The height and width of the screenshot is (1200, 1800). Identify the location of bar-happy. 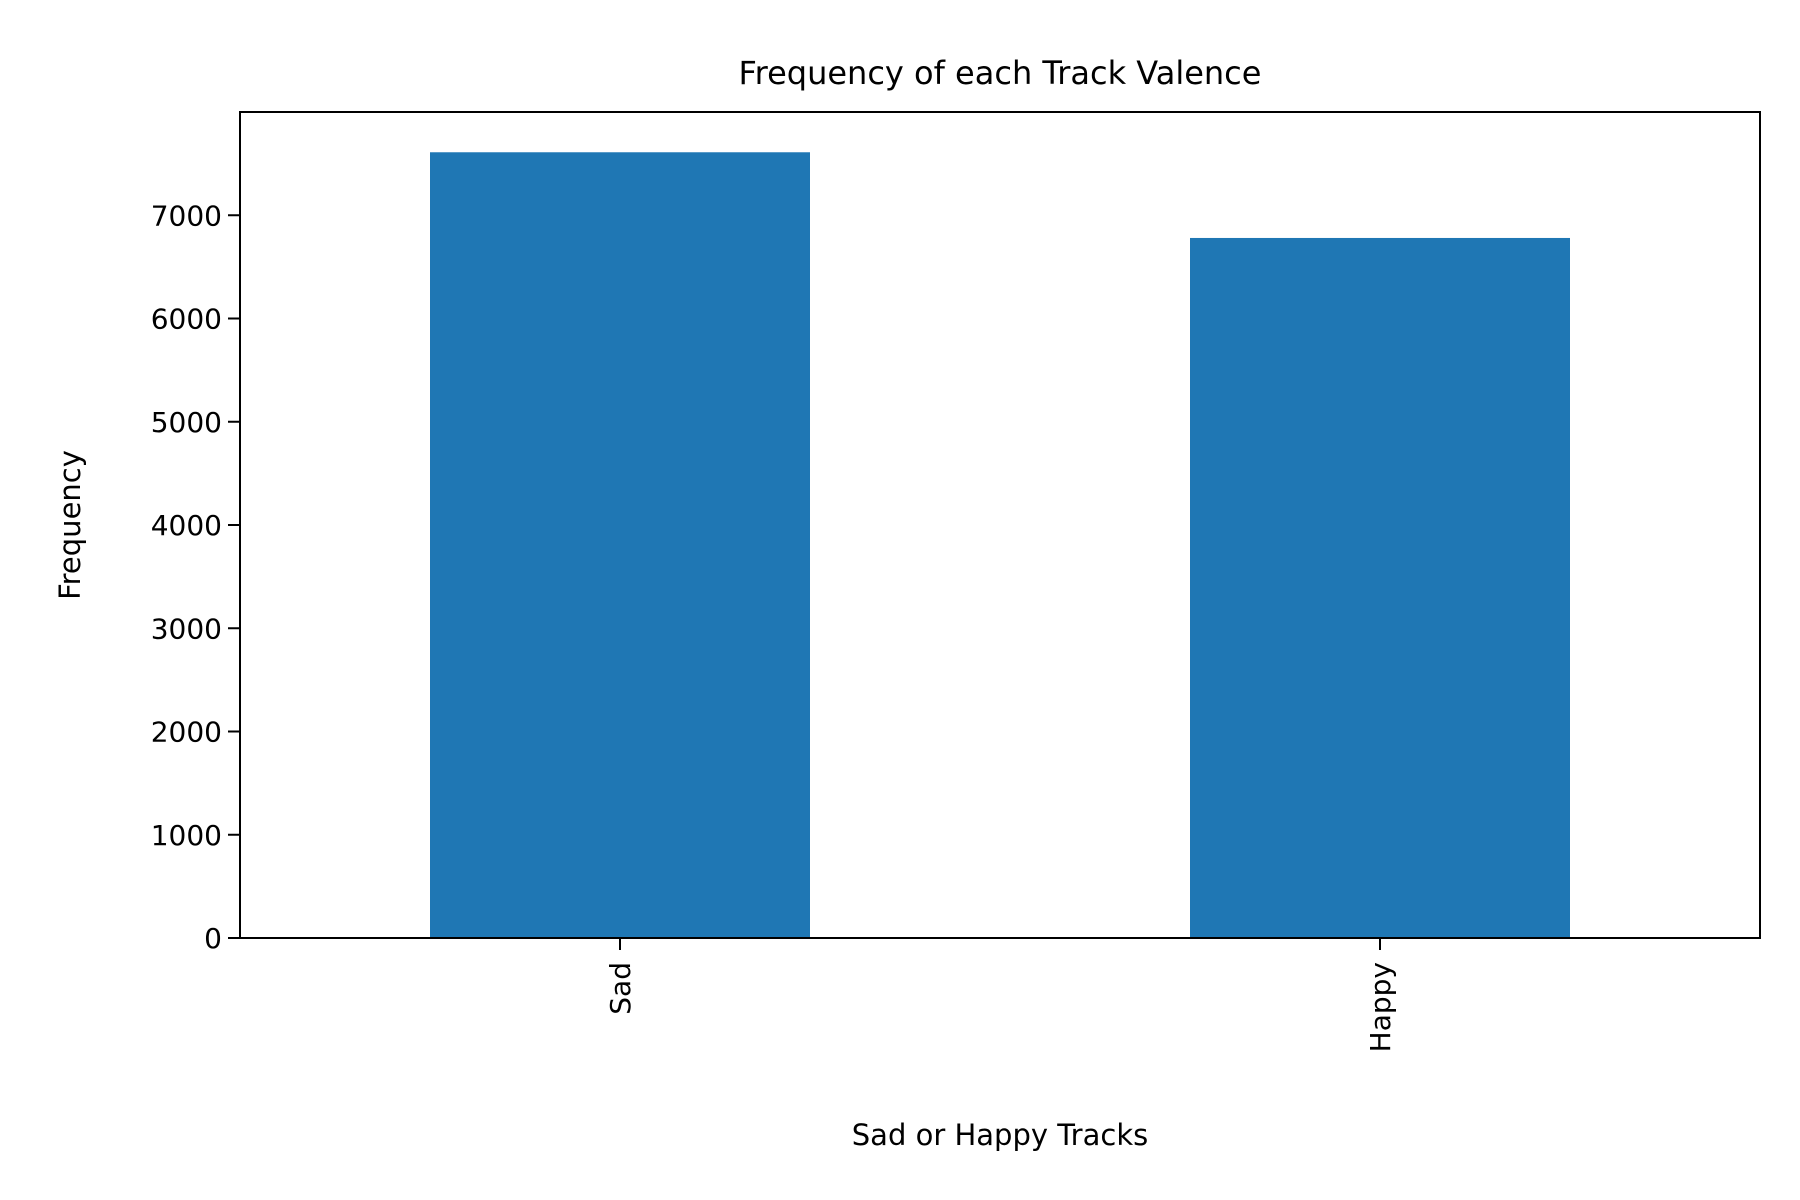
(1380, 588).